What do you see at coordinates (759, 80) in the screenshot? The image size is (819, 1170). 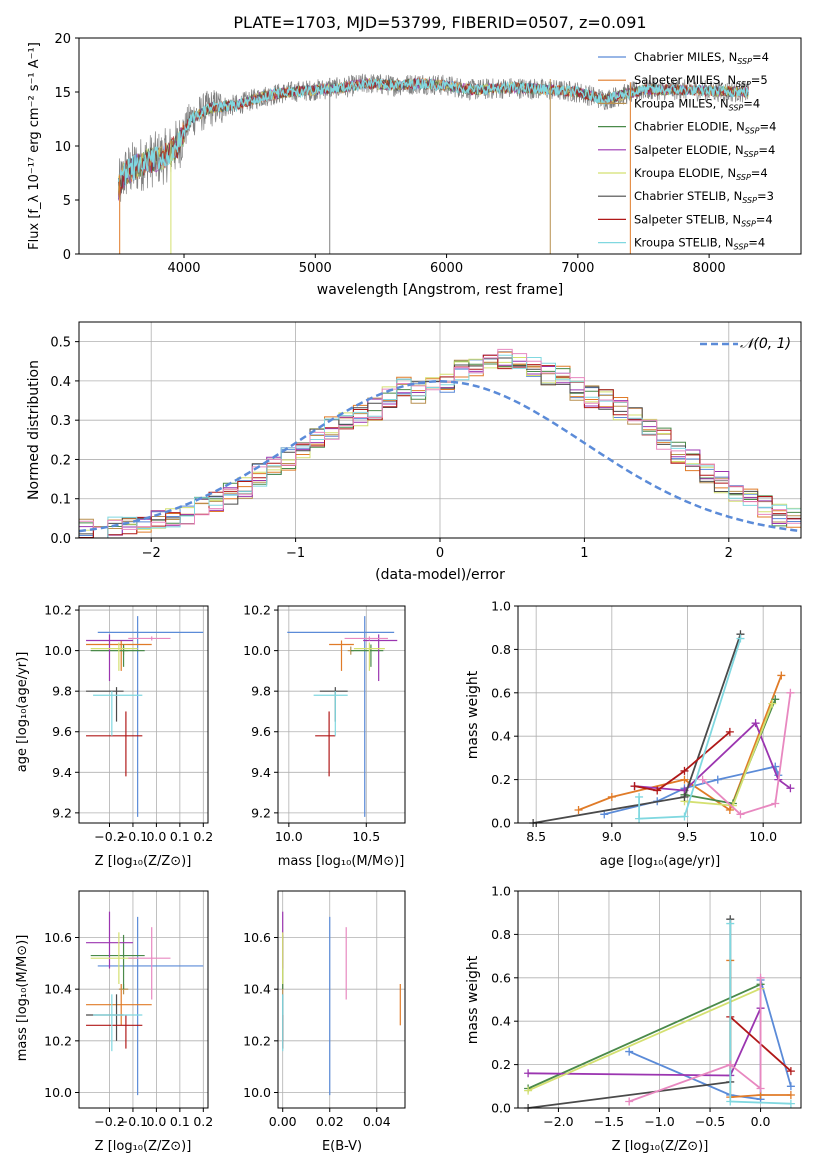 I see `legend-label-tail: =5` at bounding box center [759, 80].